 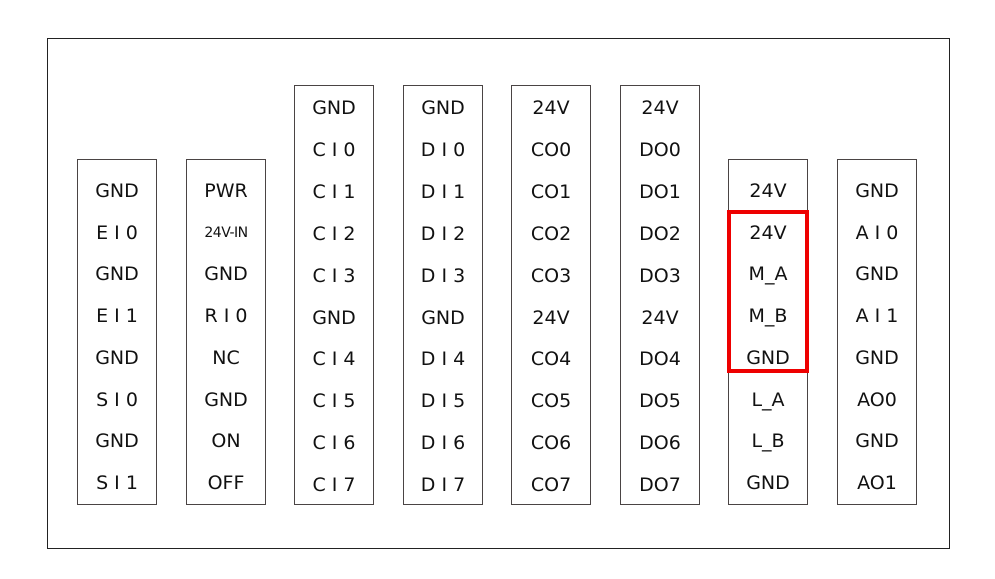 I want to click on pin-label: DO1, so click(x=660, y=191).